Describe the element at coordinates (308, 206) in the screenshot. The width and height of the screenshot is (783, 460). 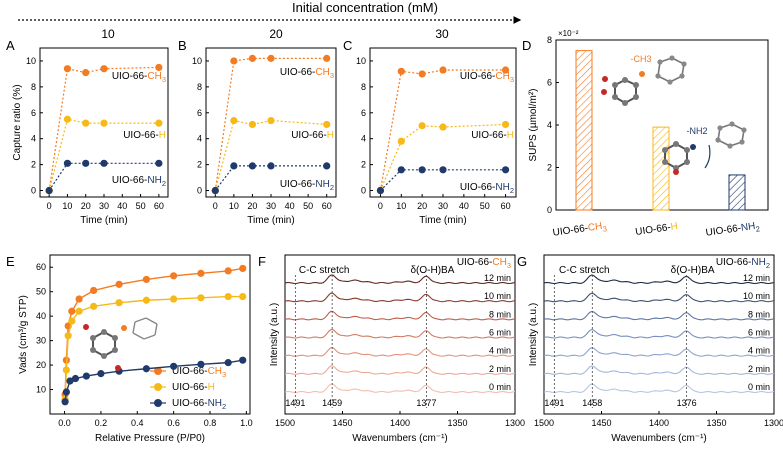
I see `x-tick-label: 50` at that location.